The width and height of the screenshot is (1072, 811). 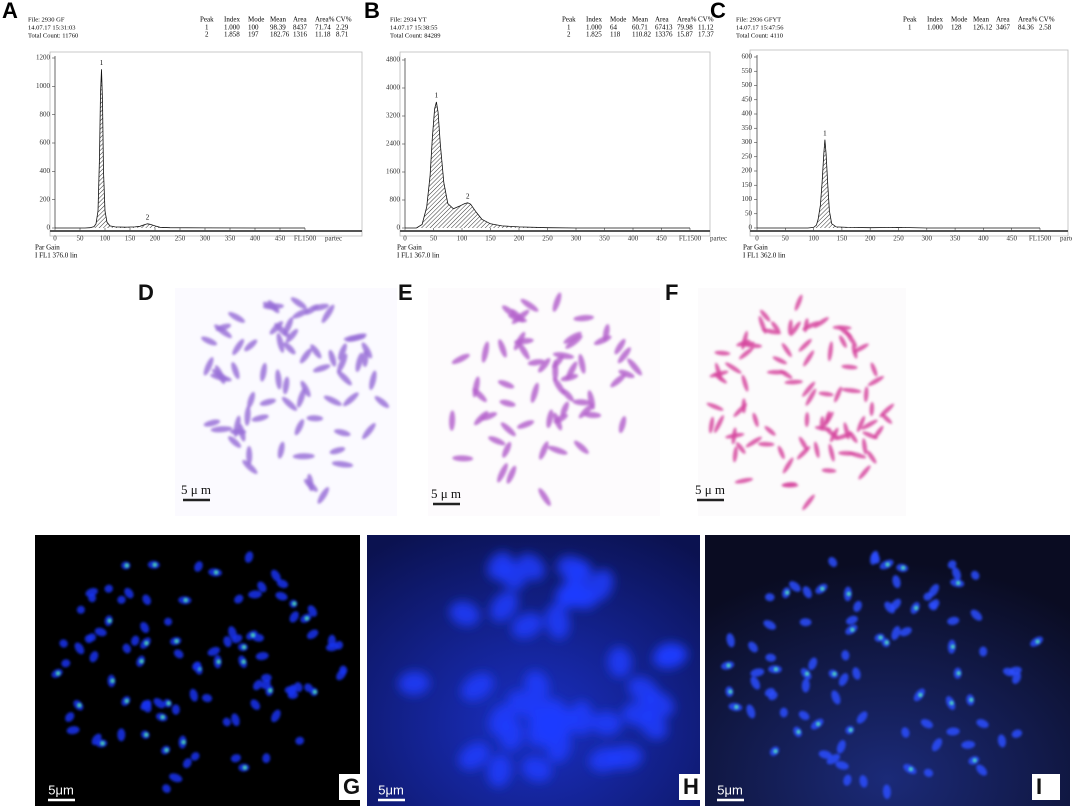 I want to click on y-tick-label: 150, so click(x=747, y=185).